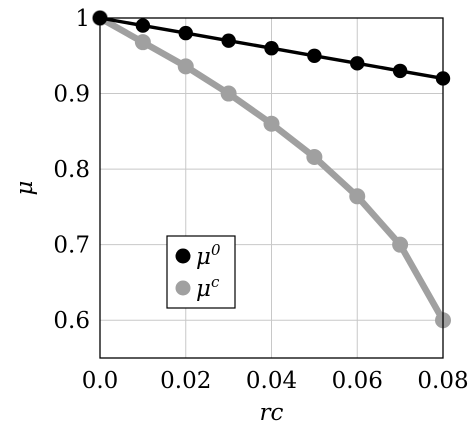  What do you see at coordinates (272, 413) in the screenshot?
I see `x-axis-label: rc` at bounding box center [272, 413].